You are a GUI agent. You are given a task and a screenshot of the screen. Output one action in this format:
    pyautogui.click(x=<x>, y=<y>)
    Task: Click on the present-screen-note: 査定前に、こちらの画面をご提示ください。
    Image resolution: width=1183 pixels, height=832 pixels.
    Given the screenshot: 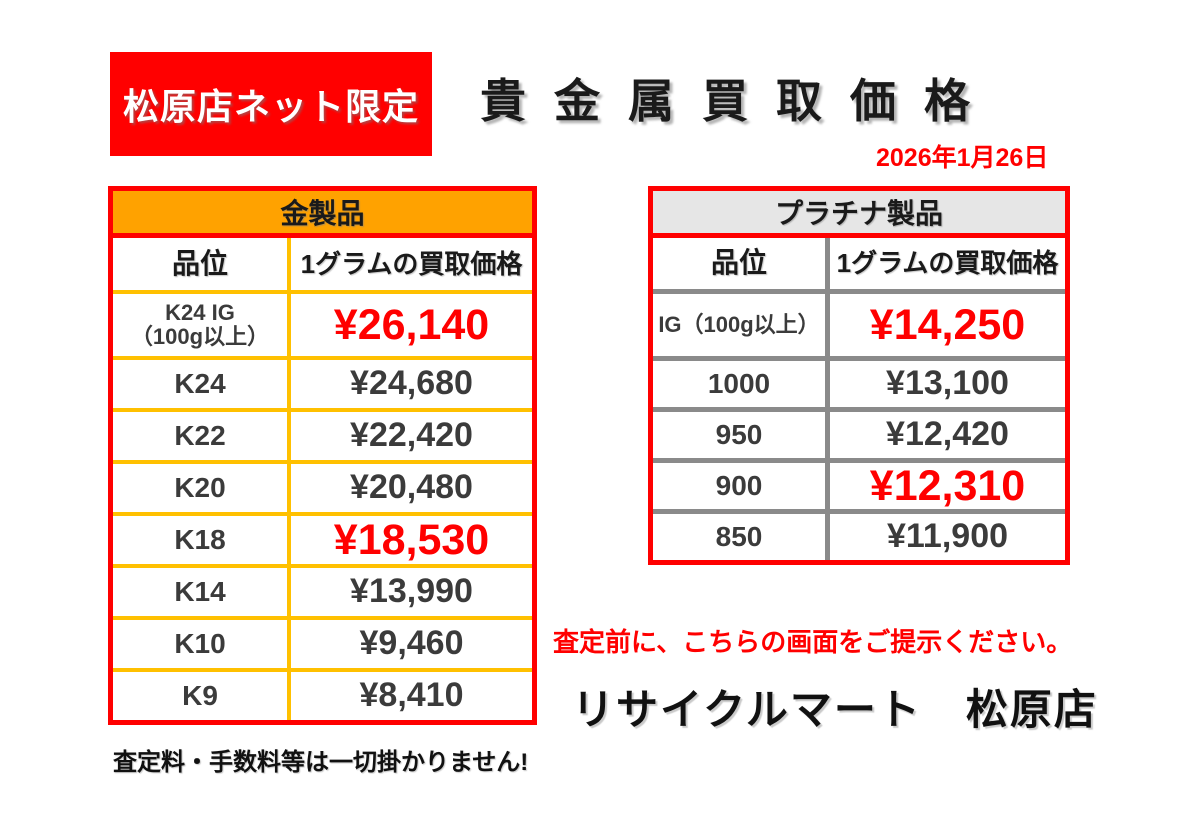 What is the action you would take?
    pyautogui.click(x=813, y=642)
    